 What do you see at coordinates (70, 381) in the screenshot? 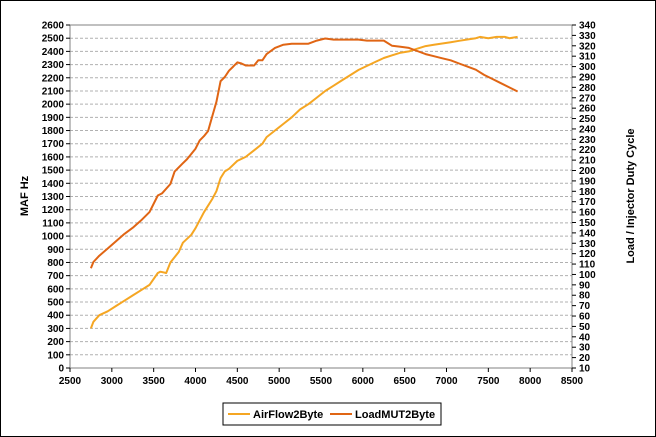
I see `x-tick-label: 2500` at bounding box center [70, 381].